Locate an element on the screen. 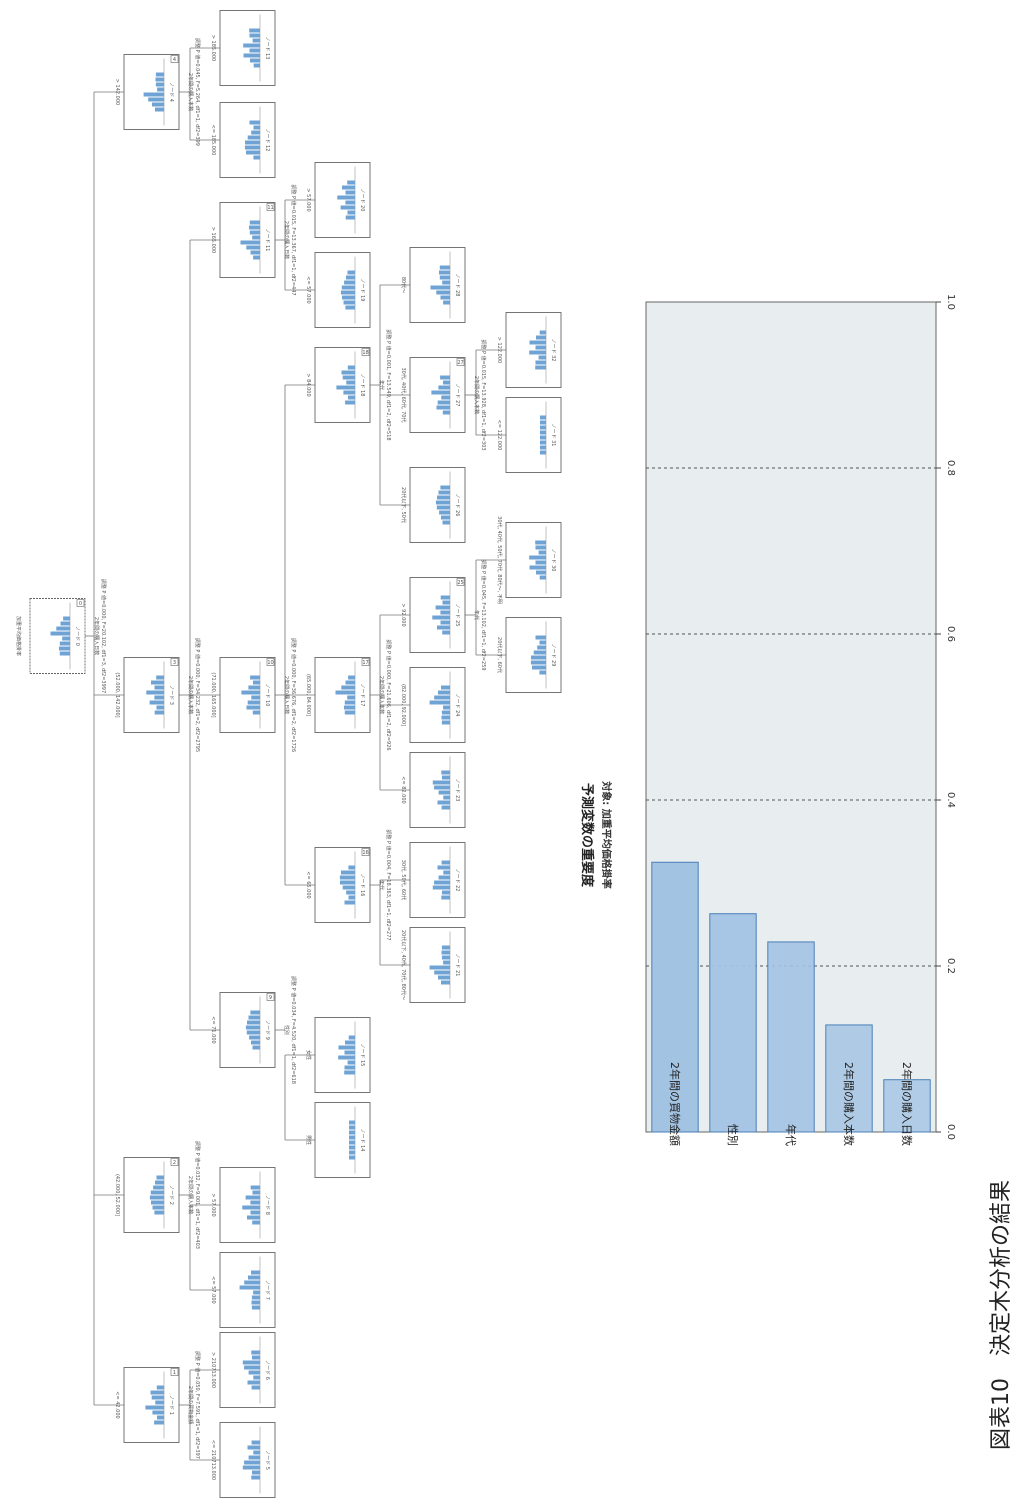 This screenshot has width=1024, height=1510. tree-node: ノード 22 is located at coordinates (437, 880).